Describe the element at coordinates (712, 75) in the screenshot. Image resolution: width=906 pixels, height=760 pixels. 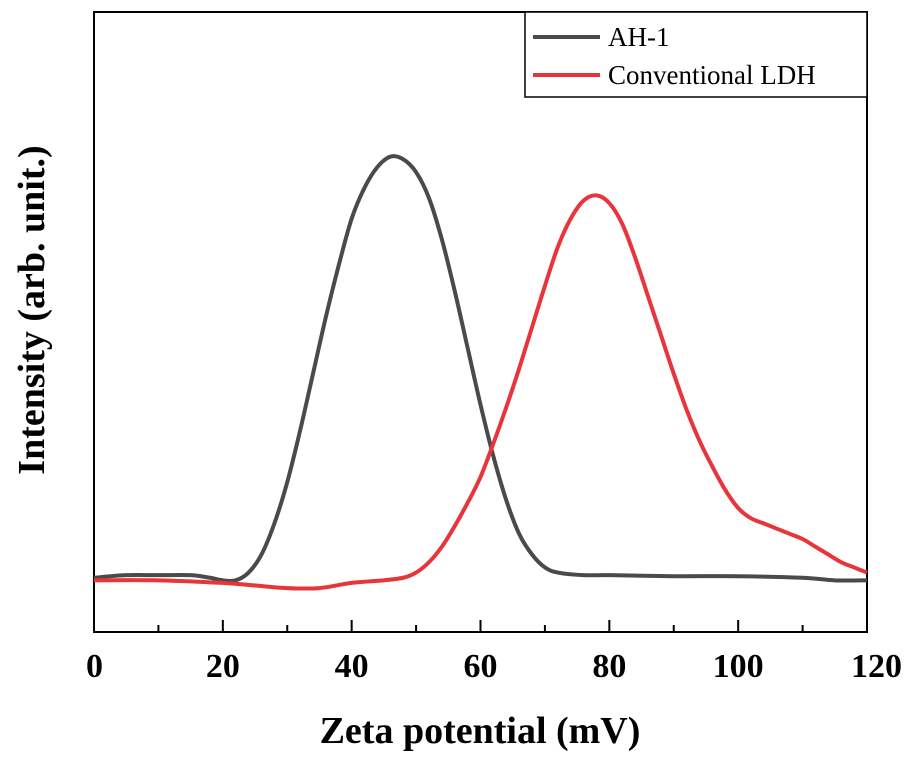
I see `legend-label-conventional-ldh: Conventional LDH` at that location.